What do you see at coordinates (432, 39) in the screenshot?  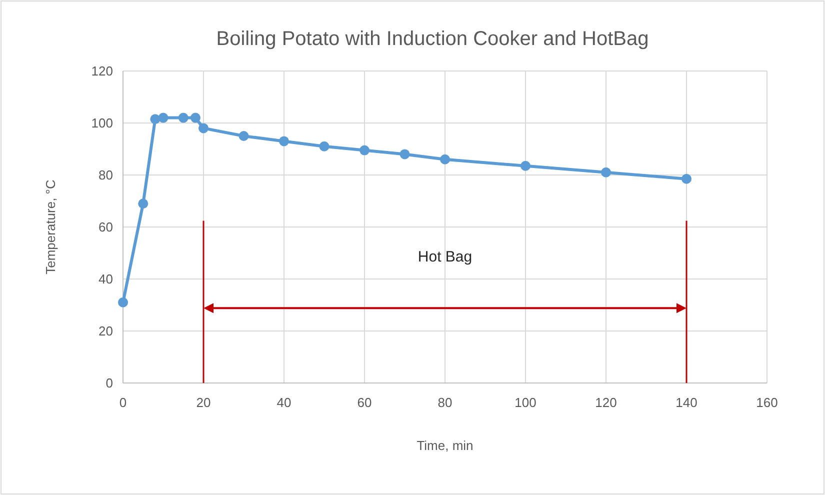 I see `chart-title: Boiling Potato with Induction Cooker and HotBag` at bounding box center [432, 39].